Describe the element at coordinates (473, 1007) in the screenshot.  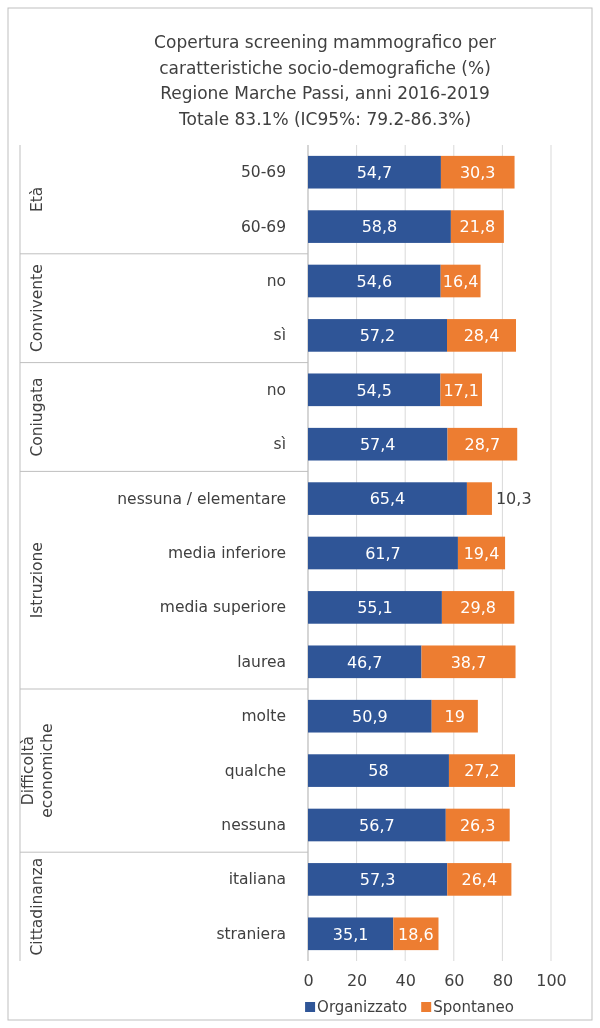
I see `legend-label: Spontaneo` at that location.